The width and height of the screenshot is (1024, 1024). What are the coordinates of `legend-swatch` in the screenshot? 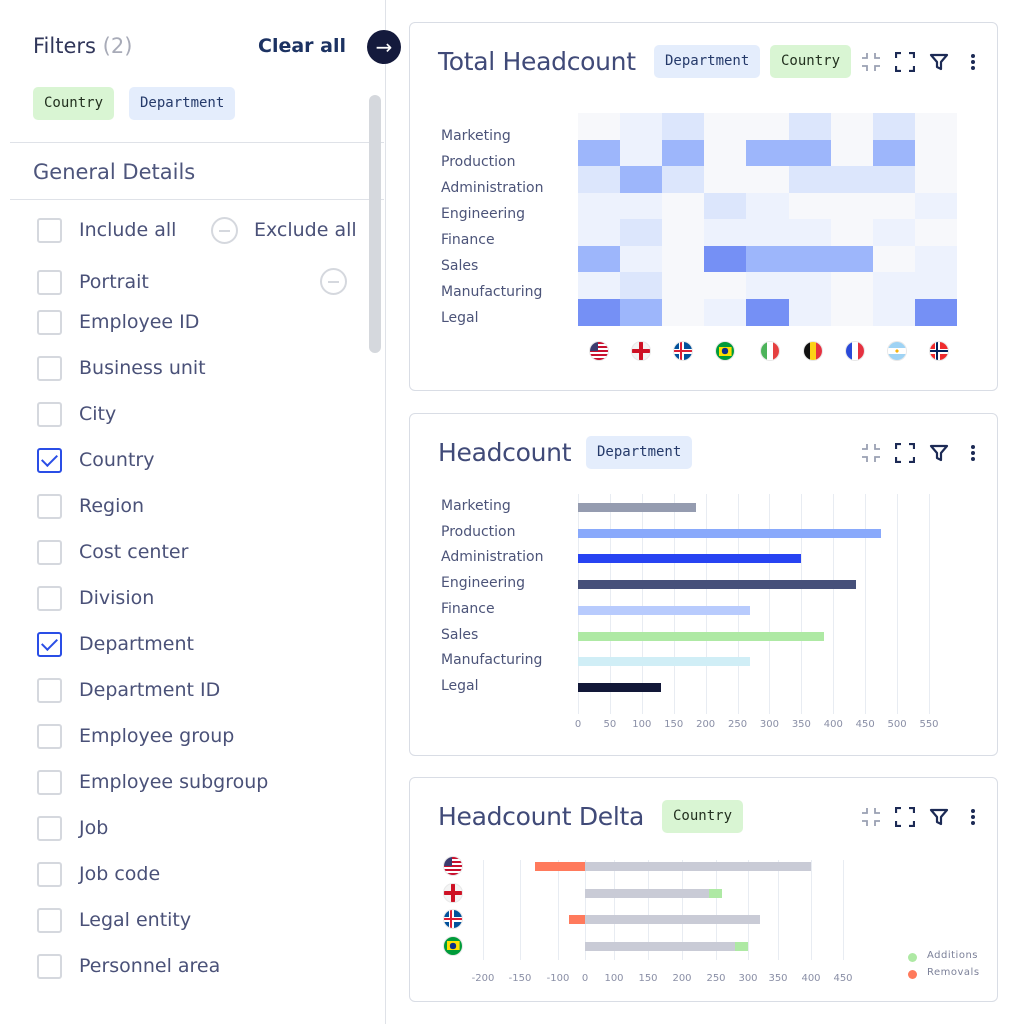 It's located at (912, 974).